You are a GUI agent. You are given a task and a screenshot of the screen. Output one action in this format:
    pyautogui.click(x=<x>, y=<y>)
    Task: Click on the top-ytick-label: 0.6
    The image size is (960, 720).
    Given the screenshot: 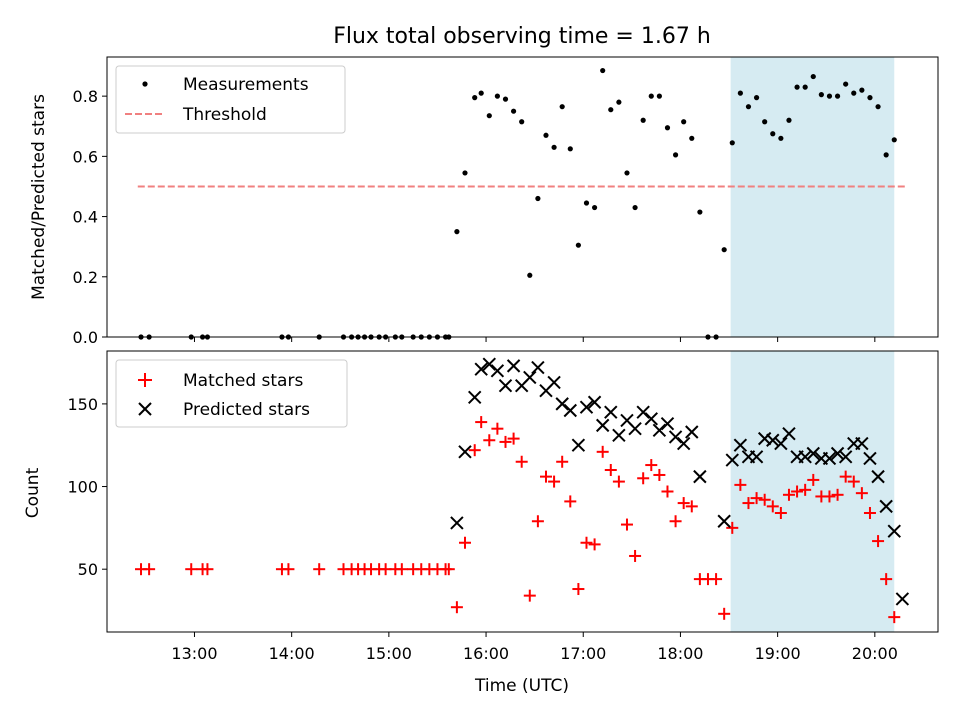 What is the action you would take?
    pyautogui.click(x=85, y=156)
    